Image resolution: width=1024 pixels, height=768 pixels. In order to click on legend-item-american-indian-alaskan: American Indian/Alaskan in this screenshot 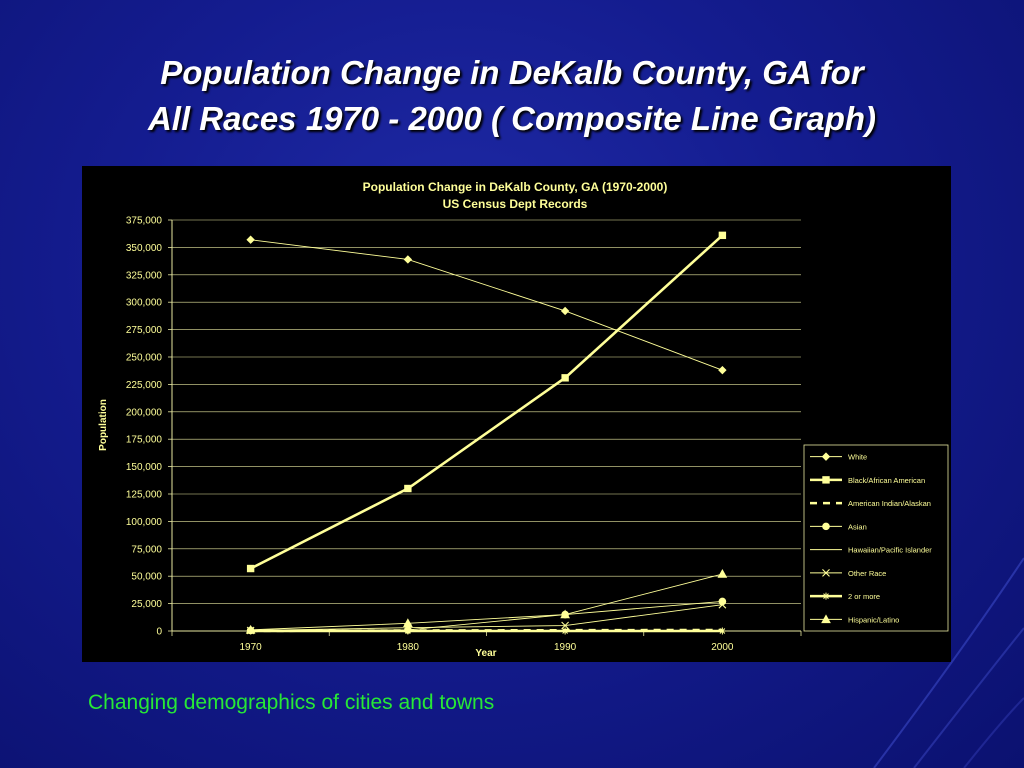, I will do `click(870, 503)`.